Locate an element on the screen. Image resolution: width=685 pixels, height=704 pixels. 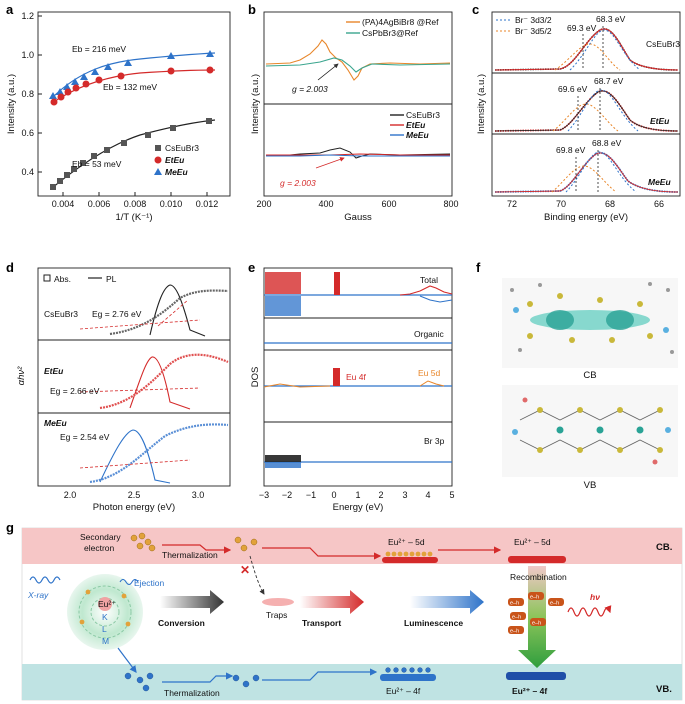
panel-letter-a: a is located at coordinates (10, 9).